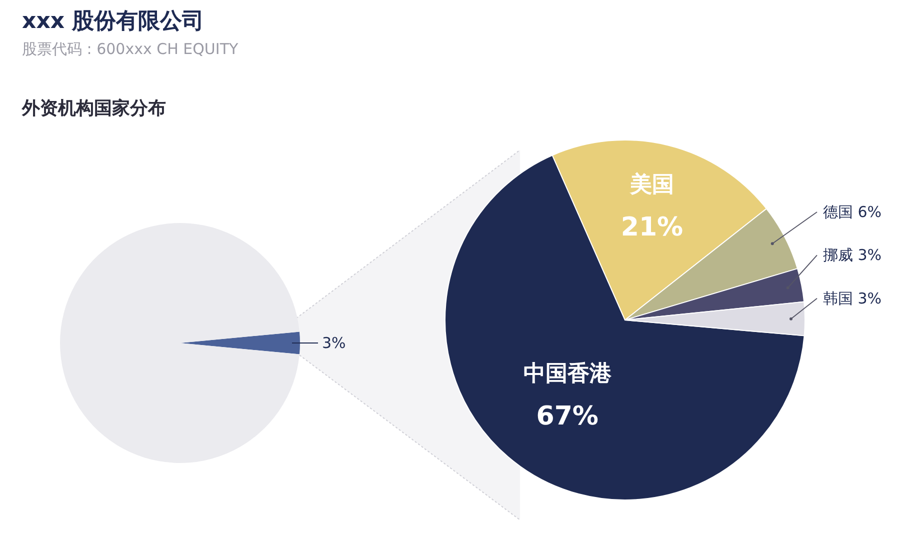 This screenshot has height=560, width=900. Describe the element at coordinates (94, 108) in the screenshot. I see `text: 外资机构国家分布` at that location.